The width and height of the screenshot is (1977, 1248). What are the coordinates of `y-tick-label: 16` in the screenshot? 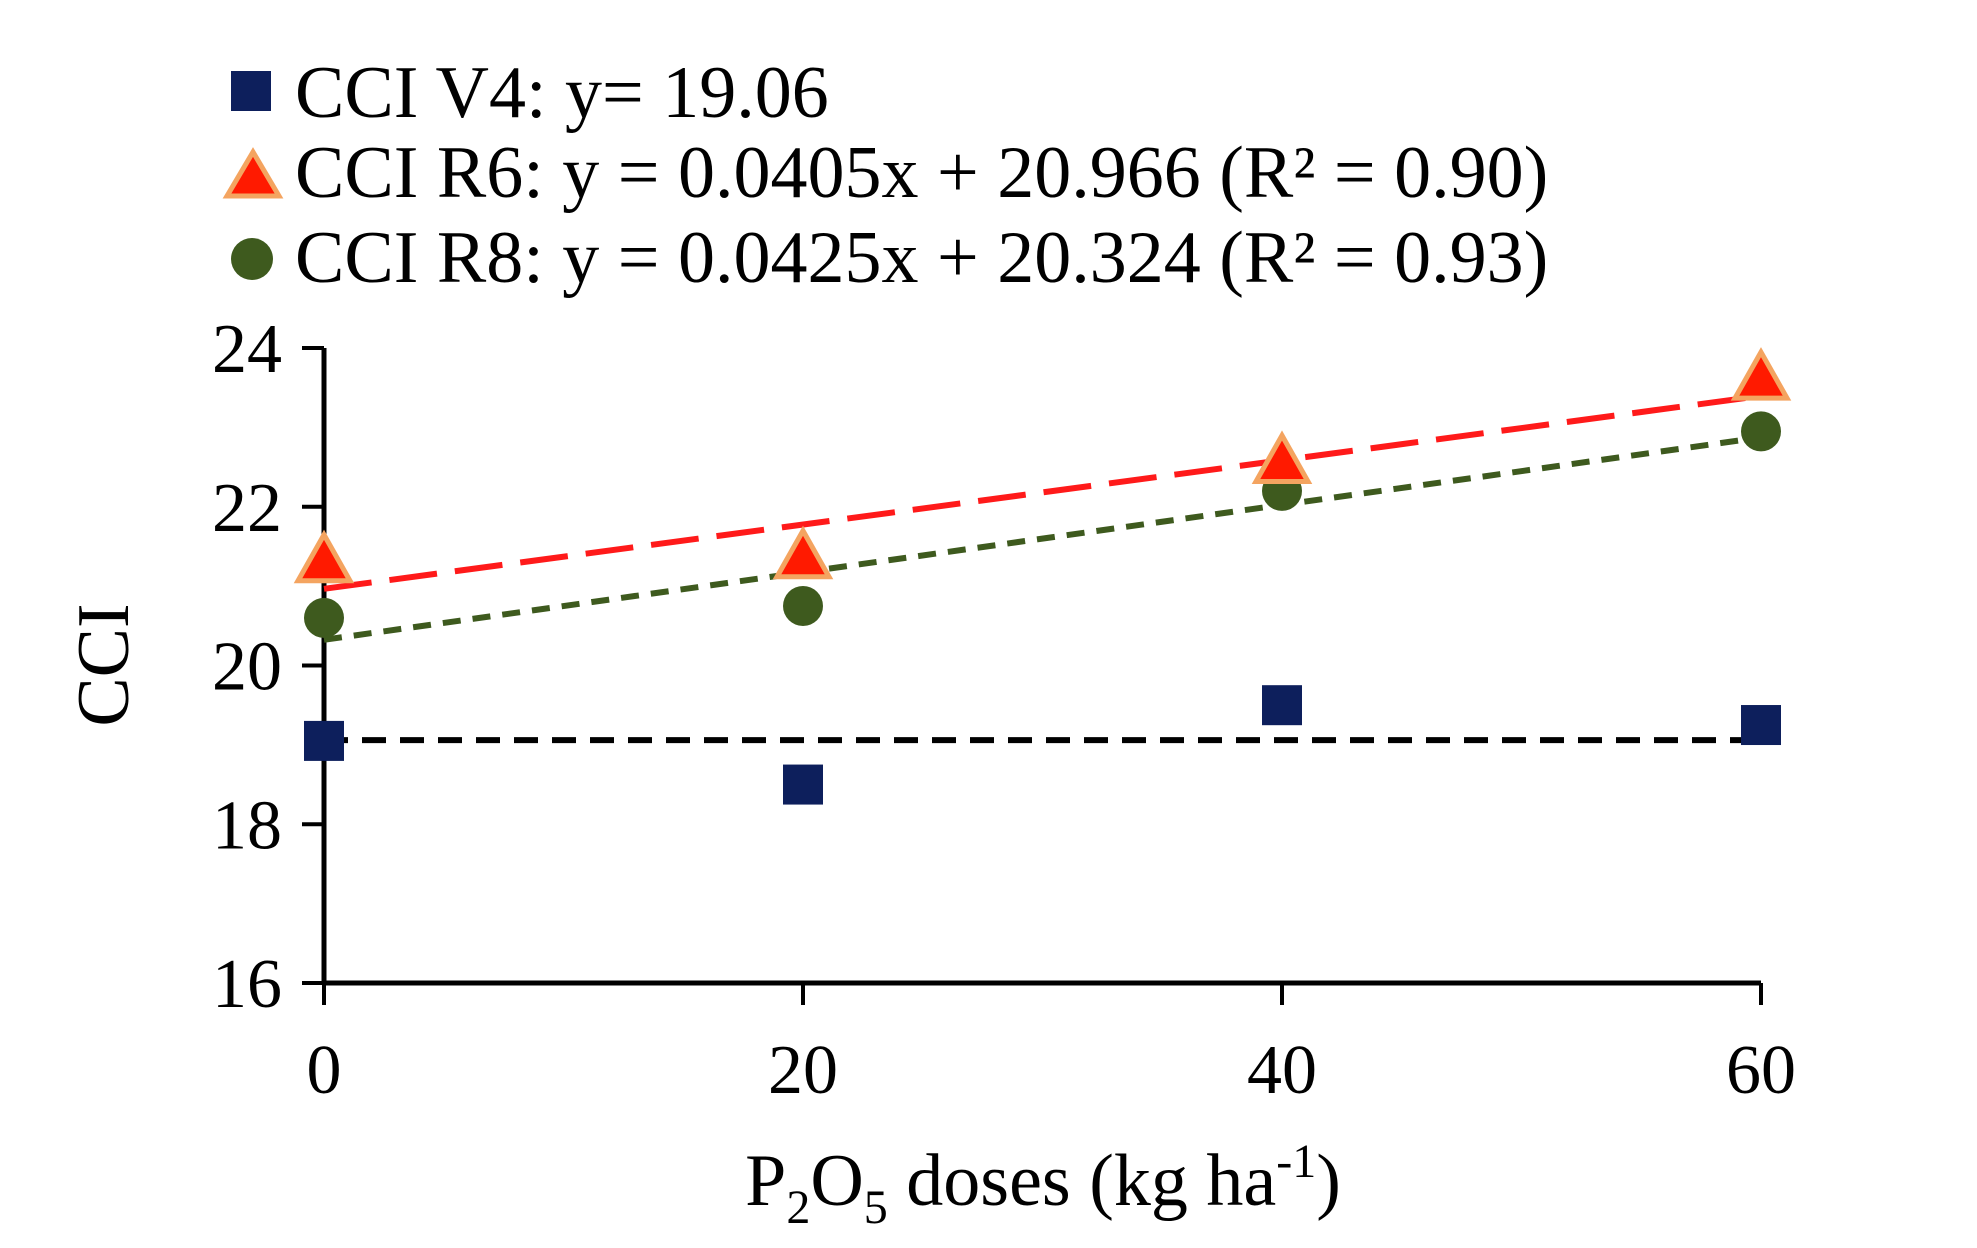 It's located at (247, 984).